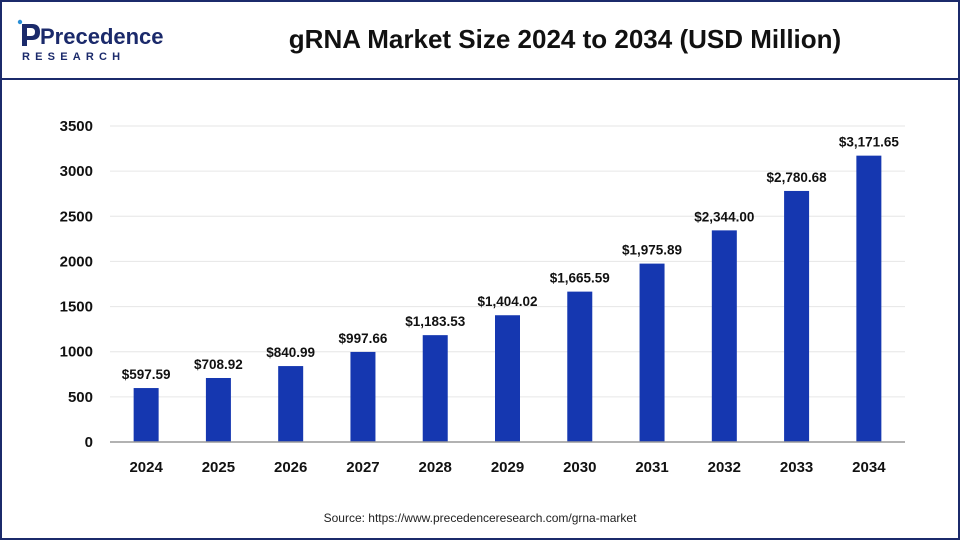  I want to click on x-tick-label: 2034, so click(869, 467).